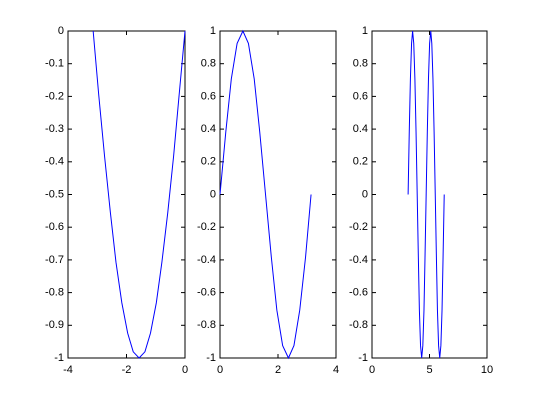  Describe the element at coordinates (54, 194) in the screenshot. I see `y-tick-label: -0.5` at that location.